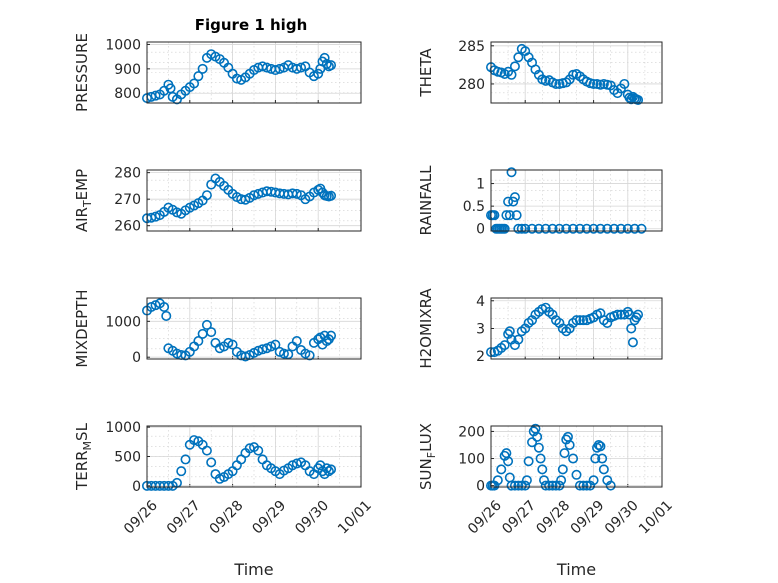 The width and height of the screenshot is (778, 583). Describe the element at coordinates (251, 25) in the screenshot. I see `figure-title: Figure 1 high` at that location.